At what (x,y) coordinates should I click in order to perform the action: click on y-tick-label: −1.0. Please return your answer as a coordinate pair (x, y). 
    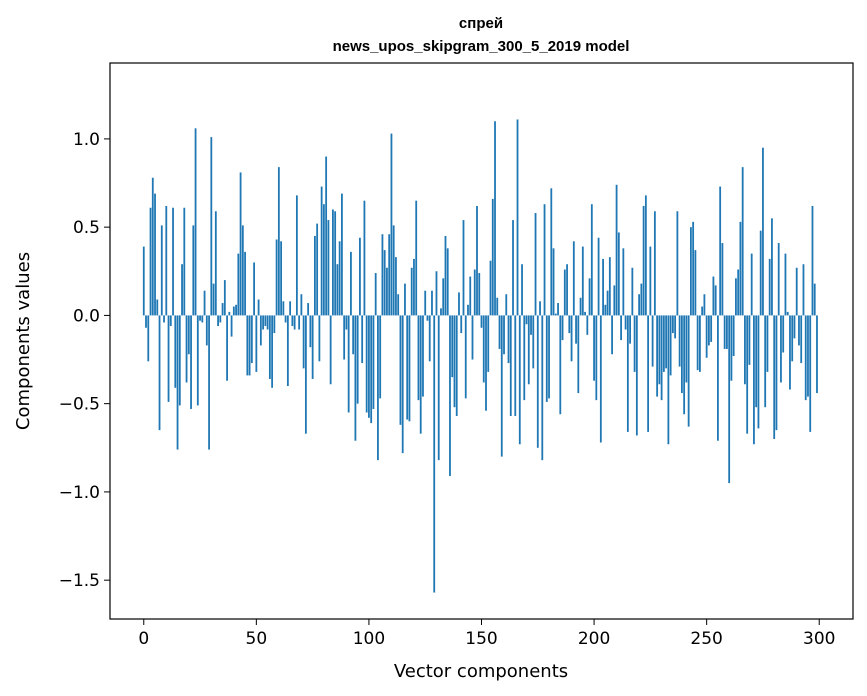
    Looking at the image, I should click on (79, 493).